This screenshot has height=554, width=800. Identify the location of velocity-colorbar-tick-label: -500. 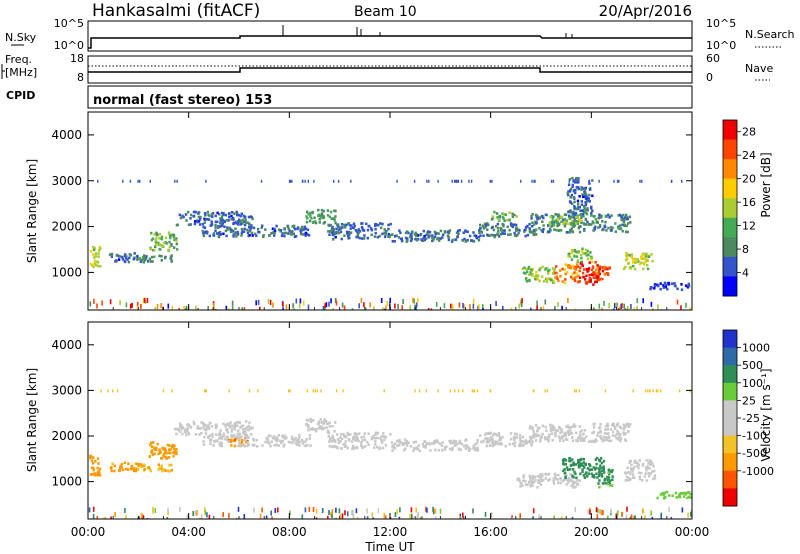
(754, 453).